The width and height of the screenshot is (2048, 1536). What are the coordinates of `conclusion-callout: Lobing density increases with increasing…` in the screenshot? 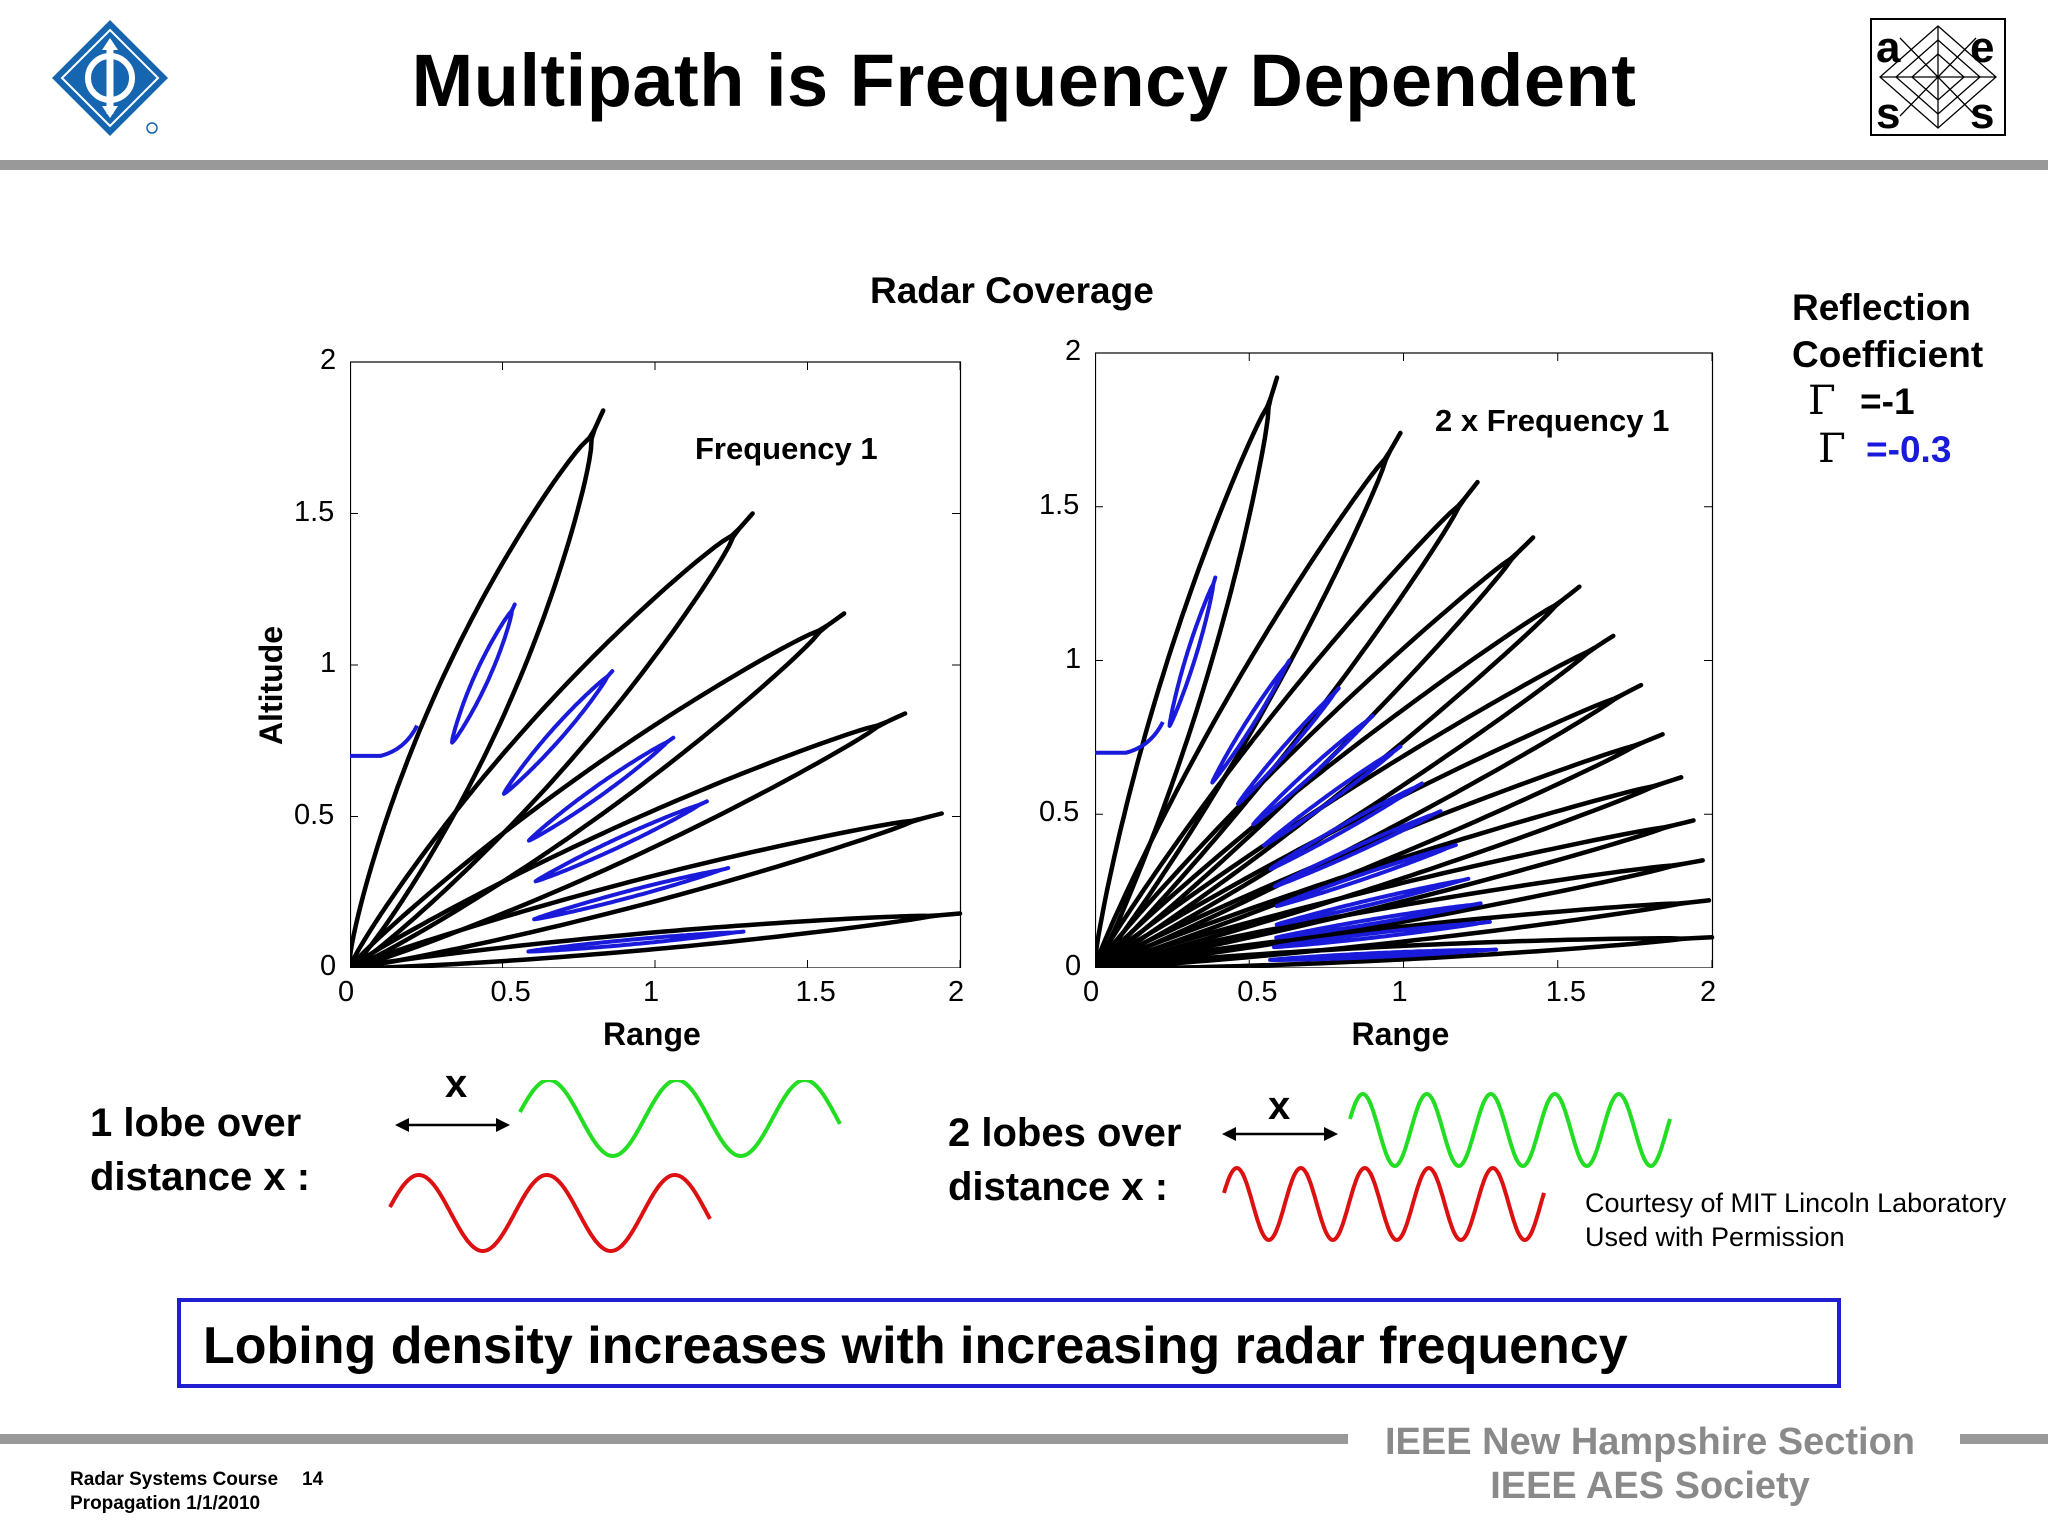 It's located at (1009, 1343).